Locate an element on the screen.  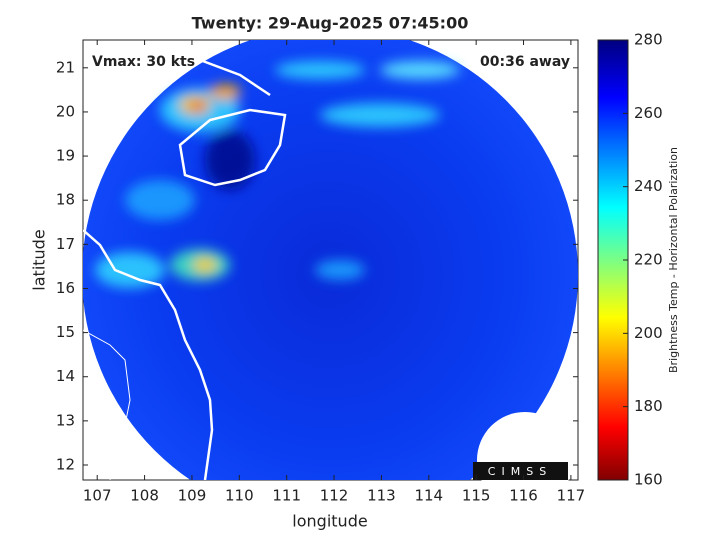
x-tick-label: 108 is located at coordinates (144, 496).